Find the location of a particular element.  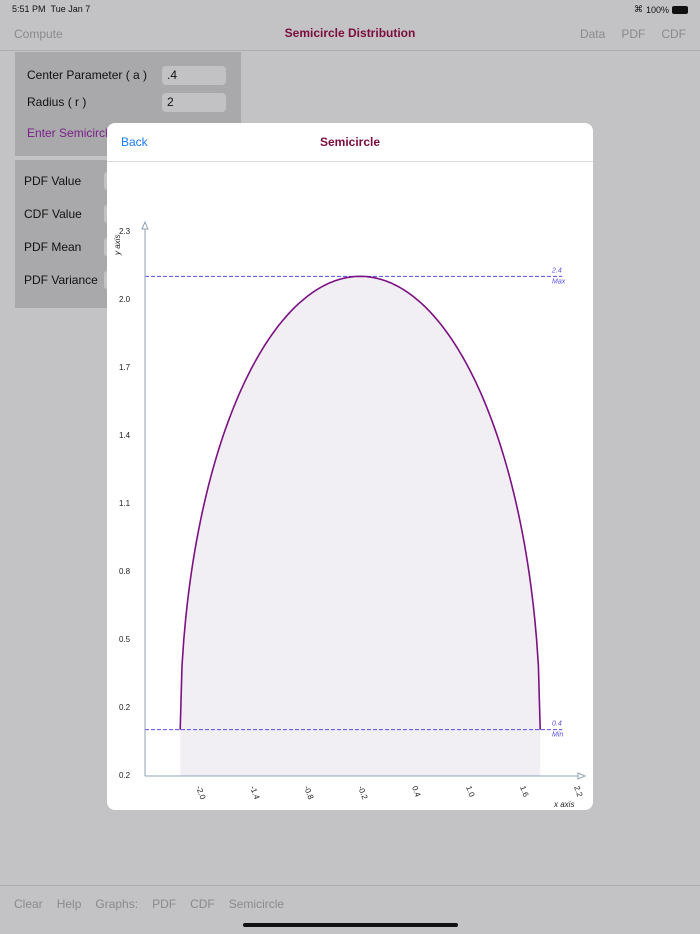

center-label: Center Parameter ( a ) is located at coordinates (87, 75).